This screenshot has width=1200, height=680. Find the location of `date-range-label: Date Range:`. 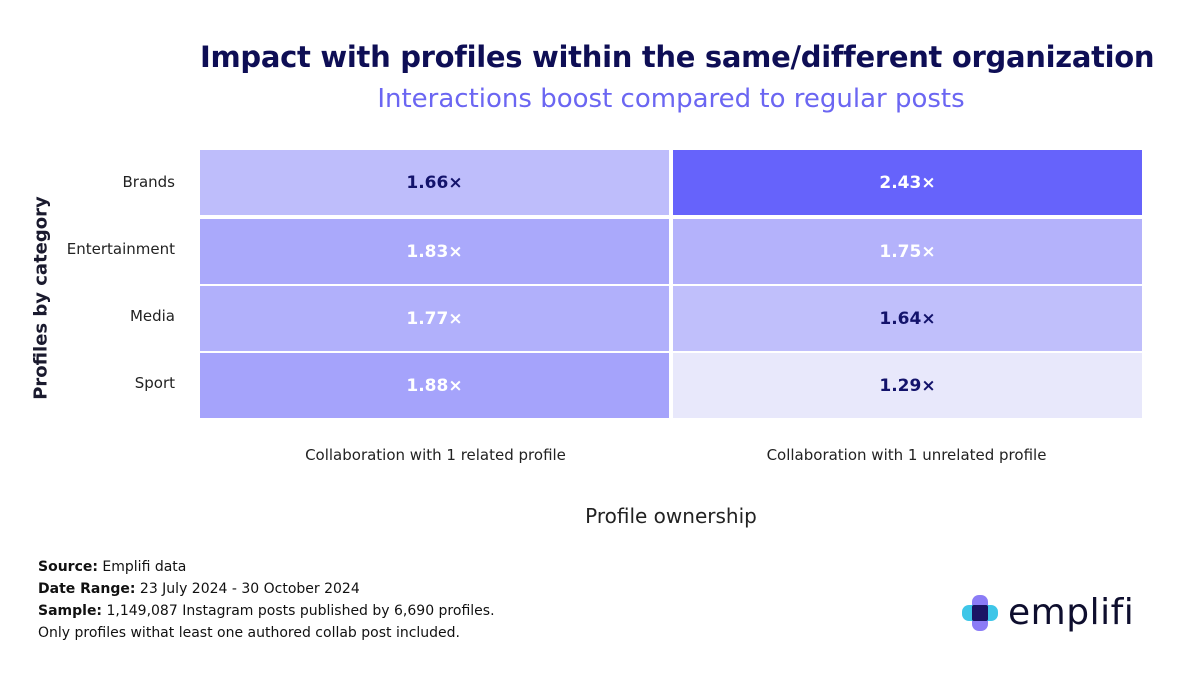

date-range-label: Date Range: is located at coordinates (87, 589).